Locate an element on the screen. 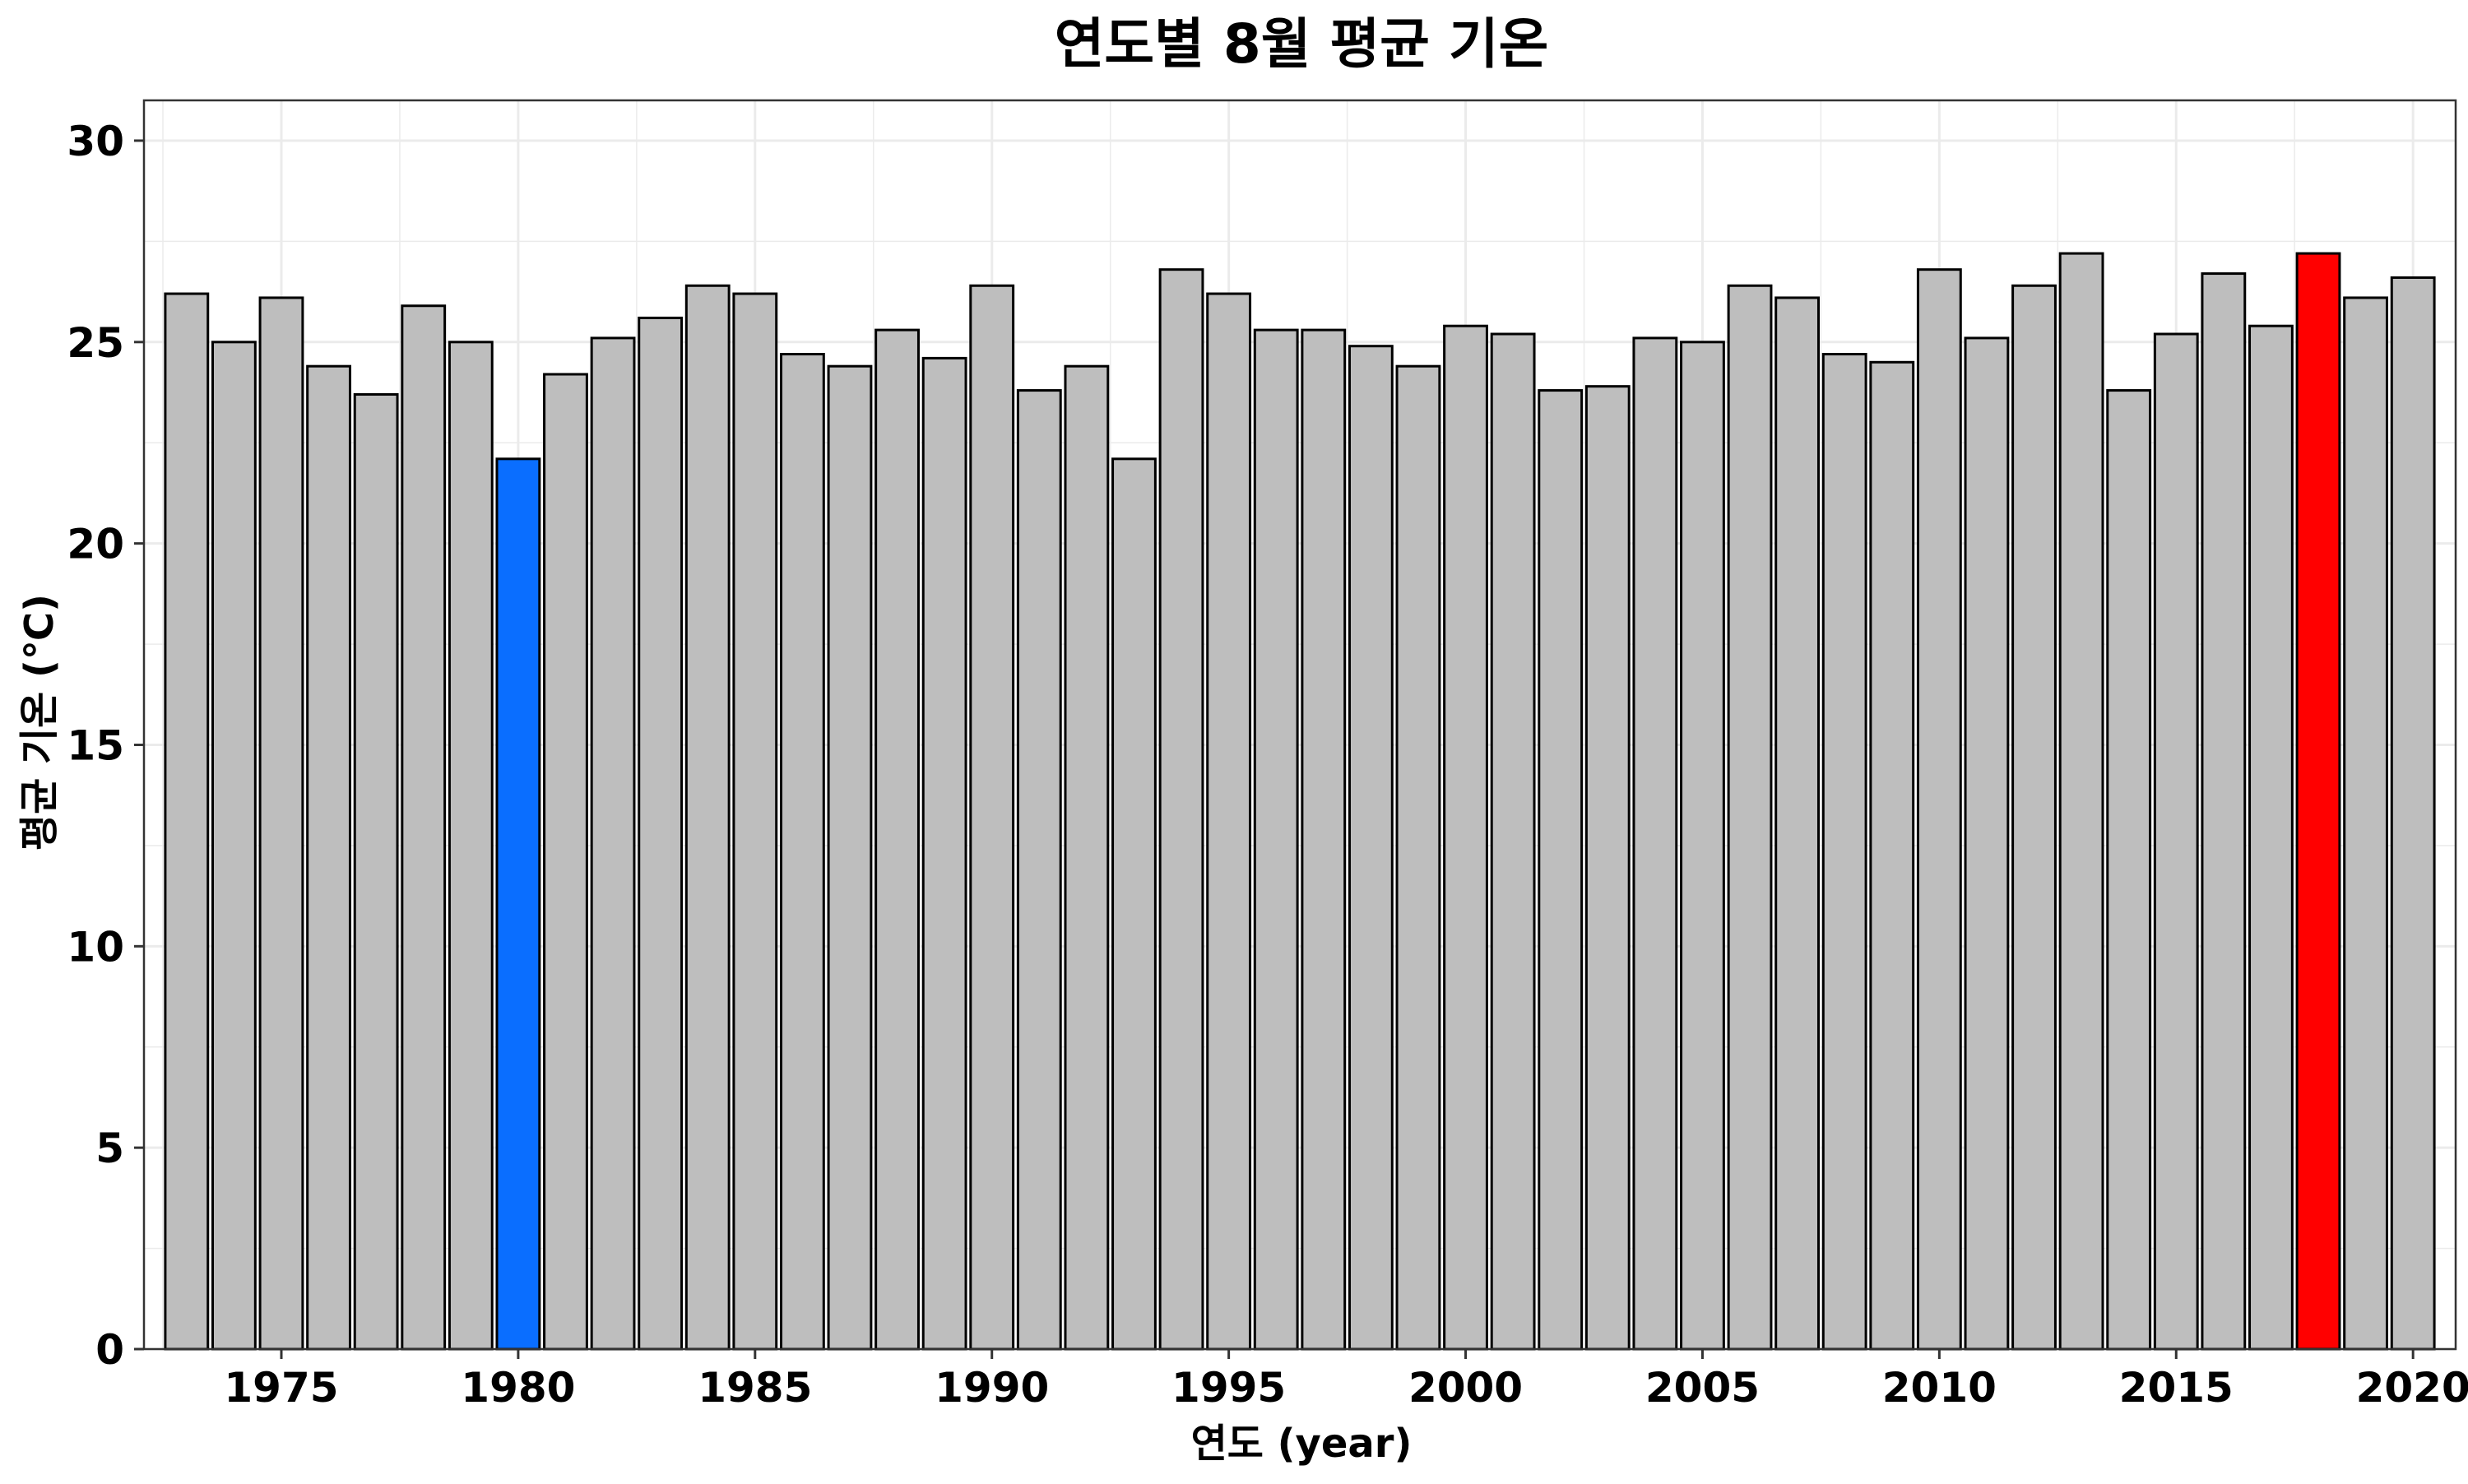 Image resolution: width=2468 pixels, height=1484 pixels. x-tick-label: 2010 is located at coordinates (1939, 1388).